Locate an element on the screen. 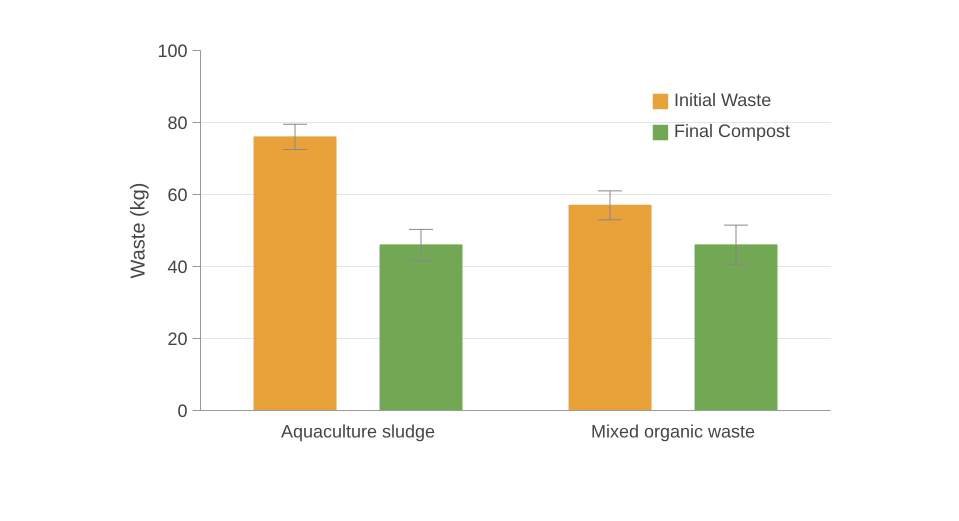 The height and width of the screenshot is (521, 959). legend-label: Final Compost is located at coordinates (732, 131).